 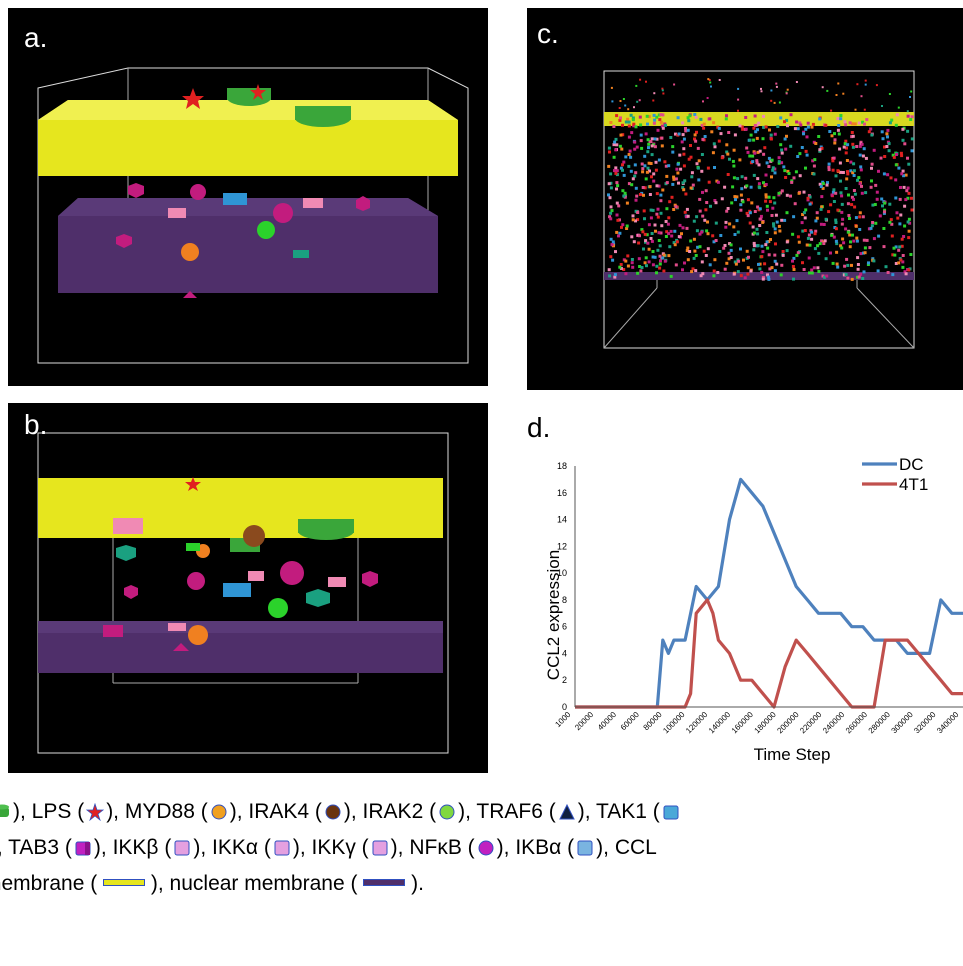 What do you see at coordinates (857, 723) in the screenshot?
I see `x-tick-label: 260000` at bounding box center [857, 723].